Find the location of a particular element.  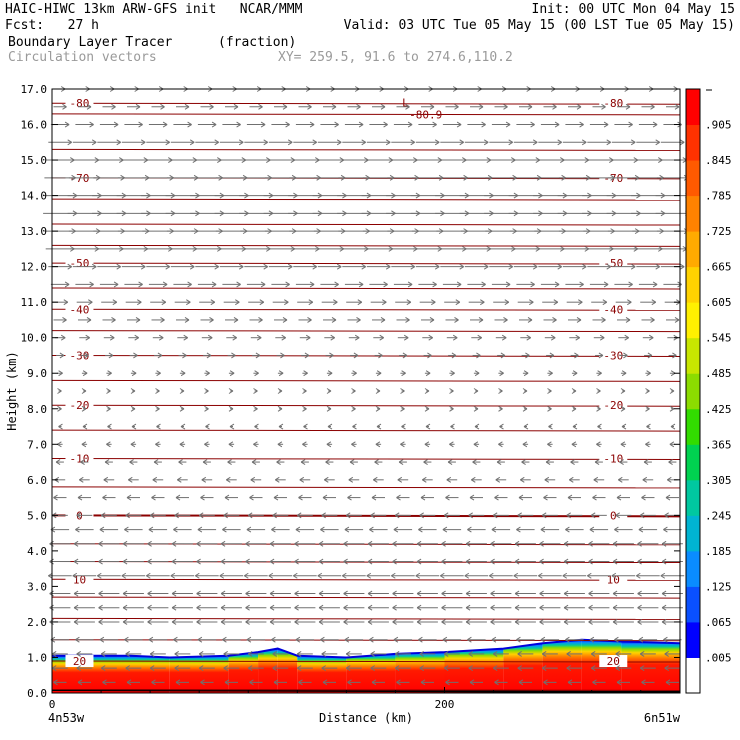

tracer-segment is located at coordinates (199, 674).